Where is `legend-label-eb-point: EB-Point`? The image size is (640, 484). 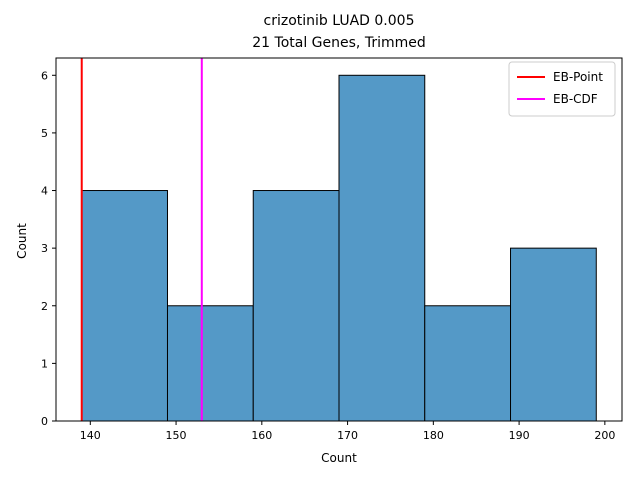 legend-label-eb-point: EB-Point is located at coordinates (578, 77).